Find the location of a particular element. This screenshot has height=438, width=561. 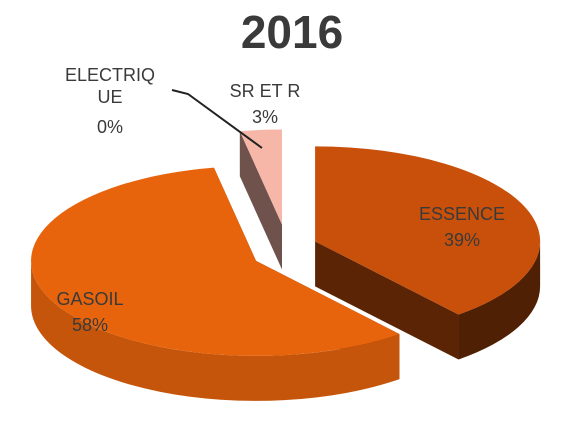

slice-label: ELECTRIQUE is located at coordinates (110, 86).